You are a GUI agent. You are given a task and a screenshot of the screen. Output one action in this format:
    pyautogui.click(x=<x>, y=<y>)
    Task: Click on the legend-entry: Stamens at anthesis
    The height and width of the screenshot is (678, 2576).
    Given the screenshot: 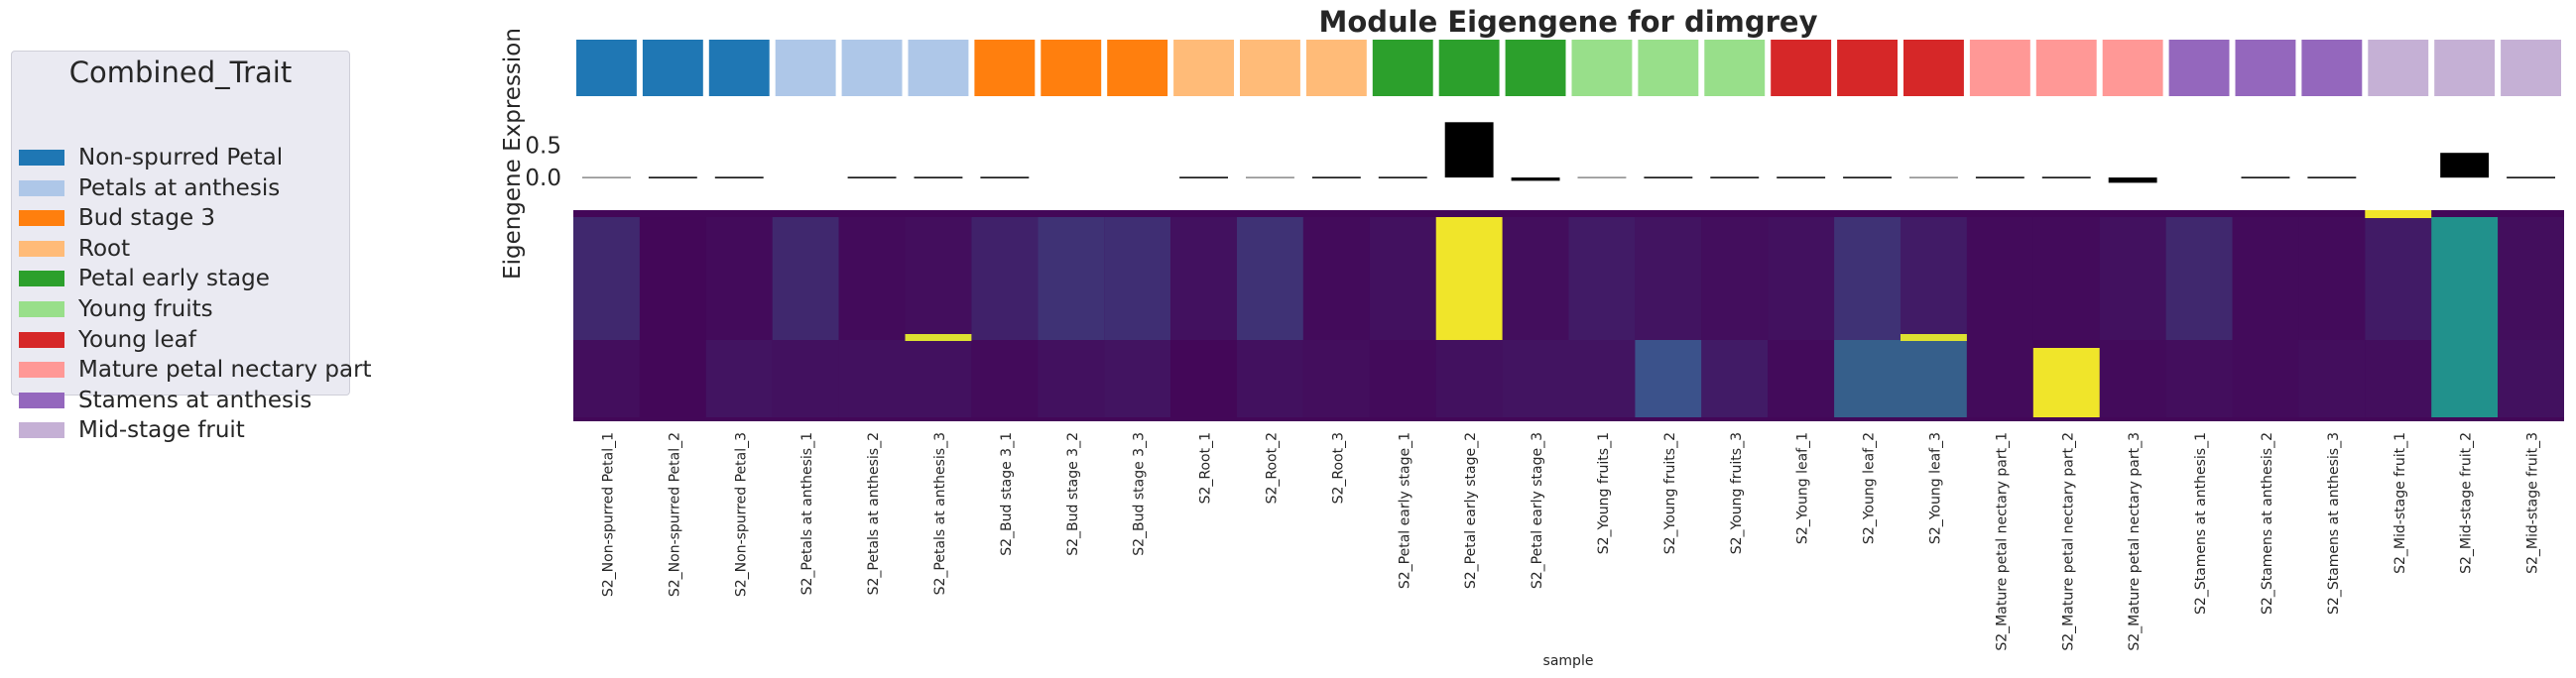 What is the action you would take?
    pyautogui.click(x=165, y=400)
    